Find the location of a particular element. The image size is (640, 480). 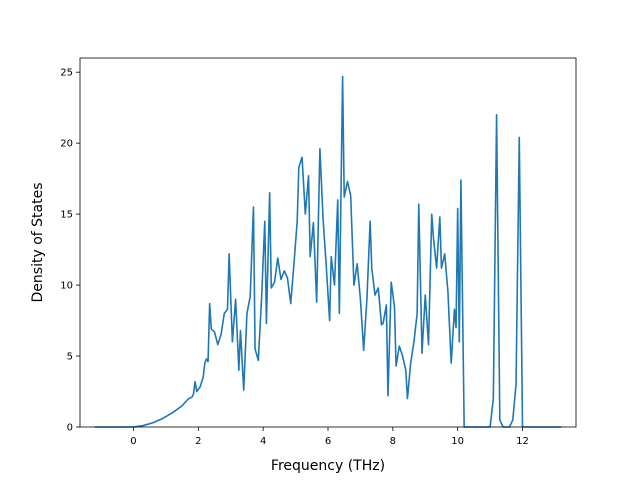

x-tick-label: 8 is located at coordinates (393, 441).